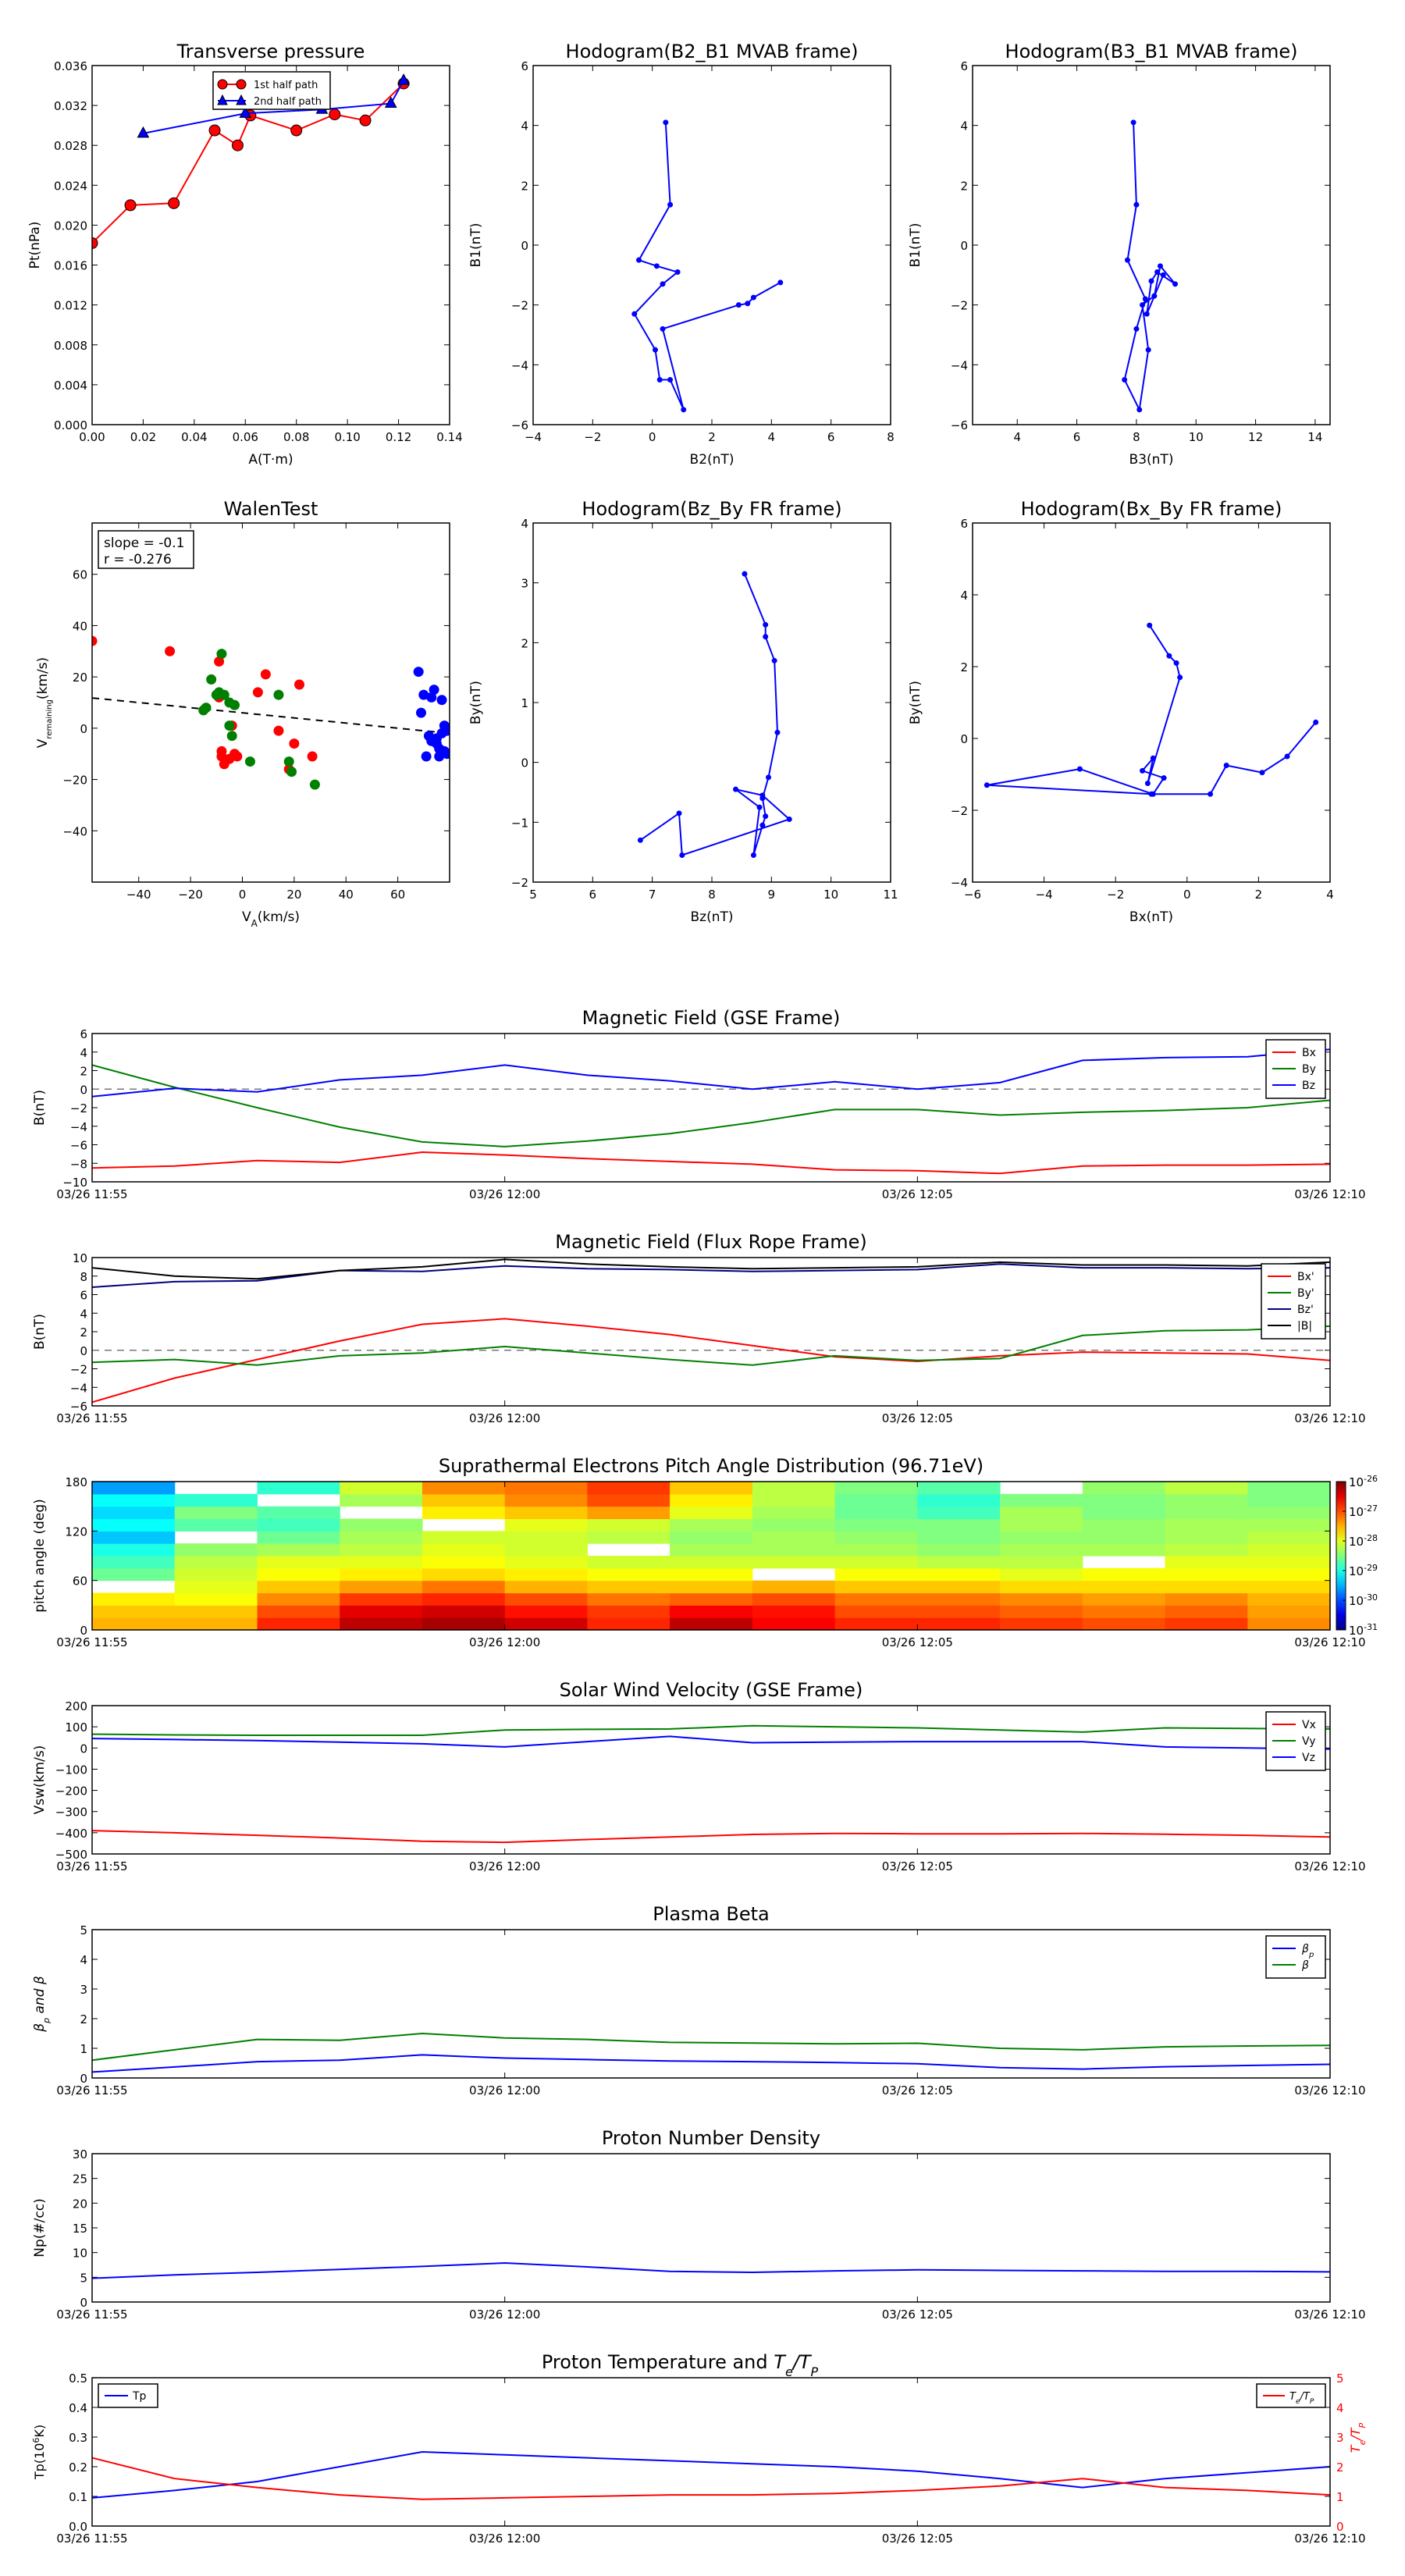  Describe the element at coordinates (524, 246) in the screenshot. I see `y-tick-label: 0` at that location.